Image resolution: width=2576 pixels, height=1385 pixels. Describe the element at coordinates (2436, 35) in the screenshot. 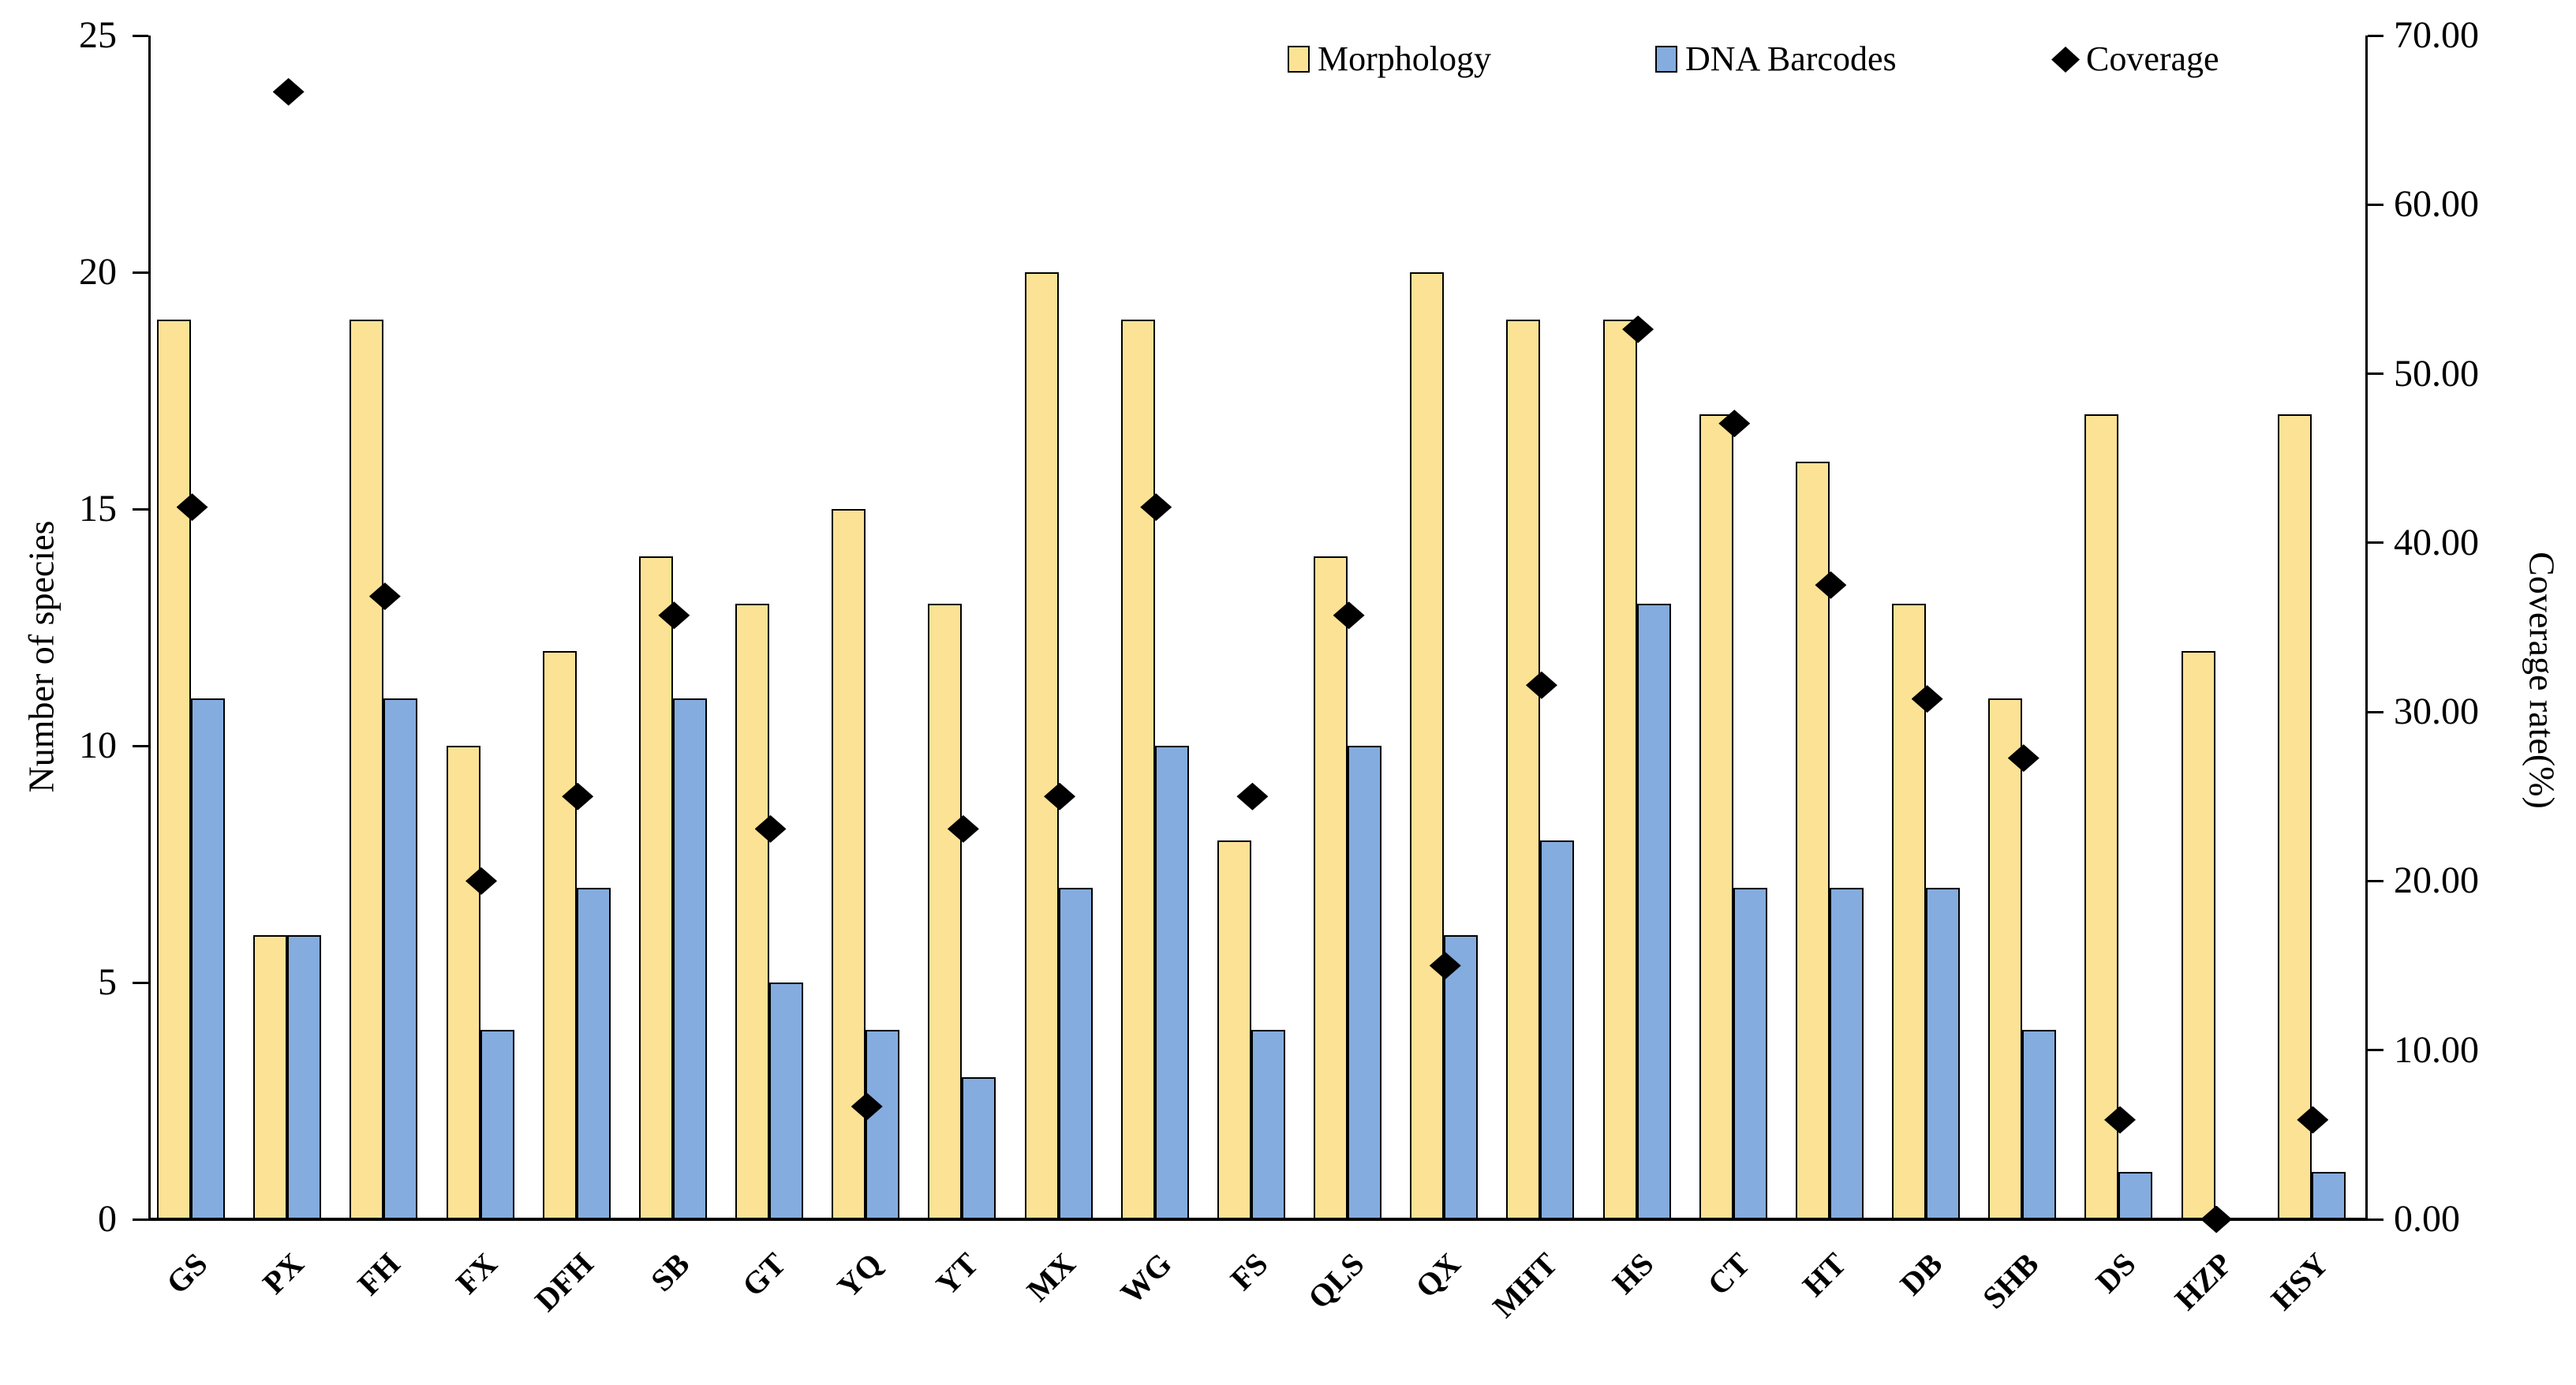

I see `right-axis-tick-label-70.00: 70.00` at that location.